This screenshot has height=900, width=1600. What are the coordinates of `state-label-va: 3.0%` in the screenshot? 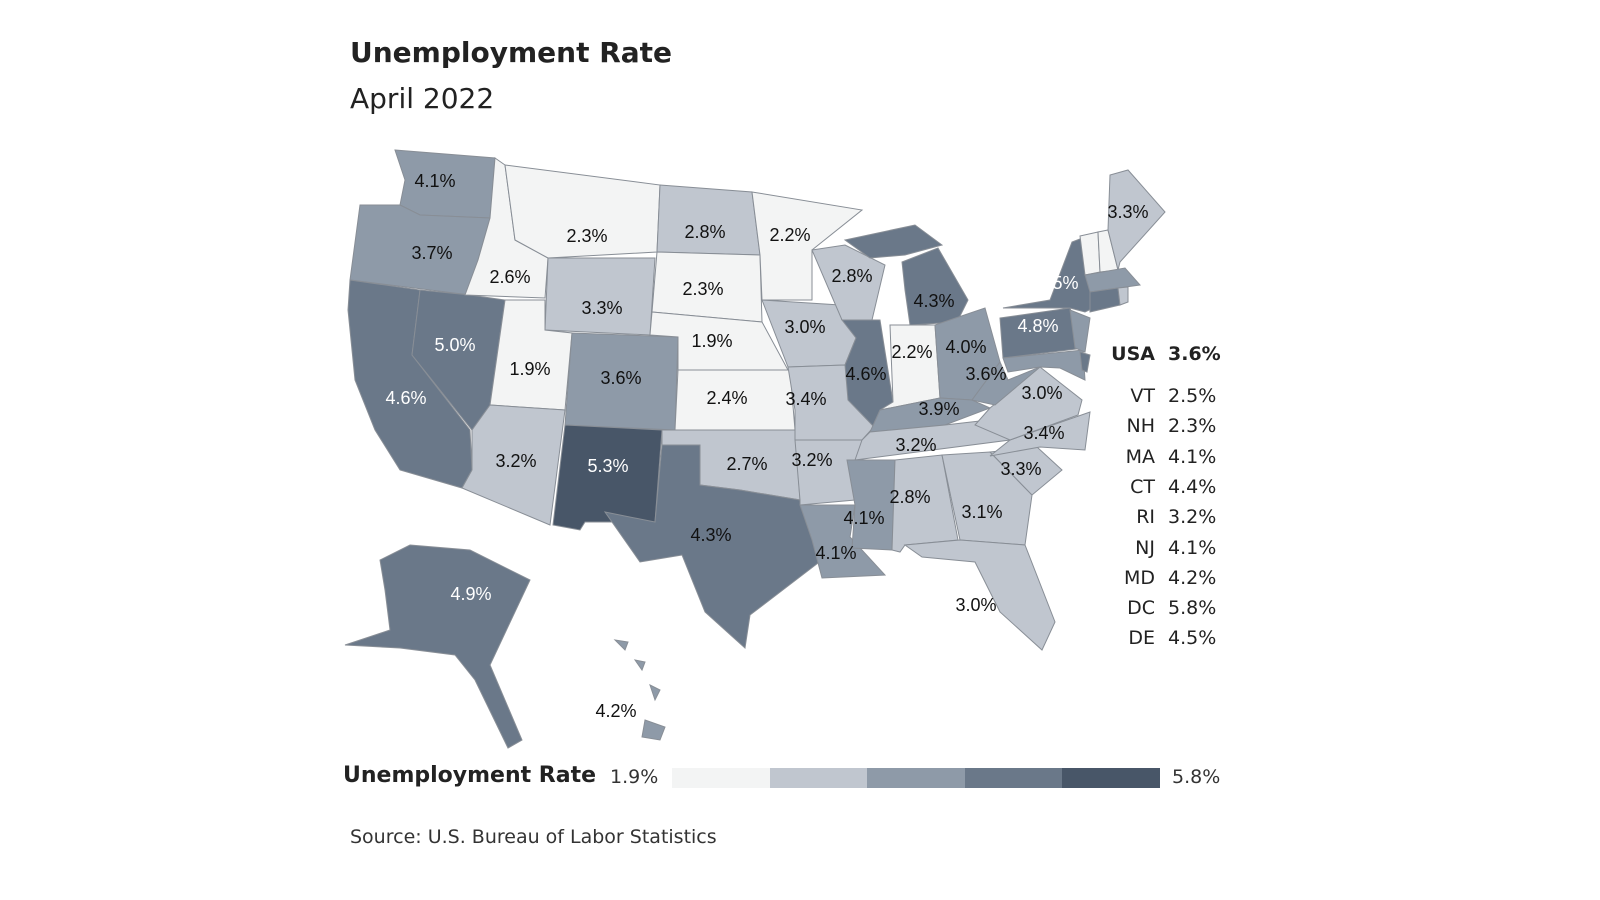 It's located at (1041, 393).